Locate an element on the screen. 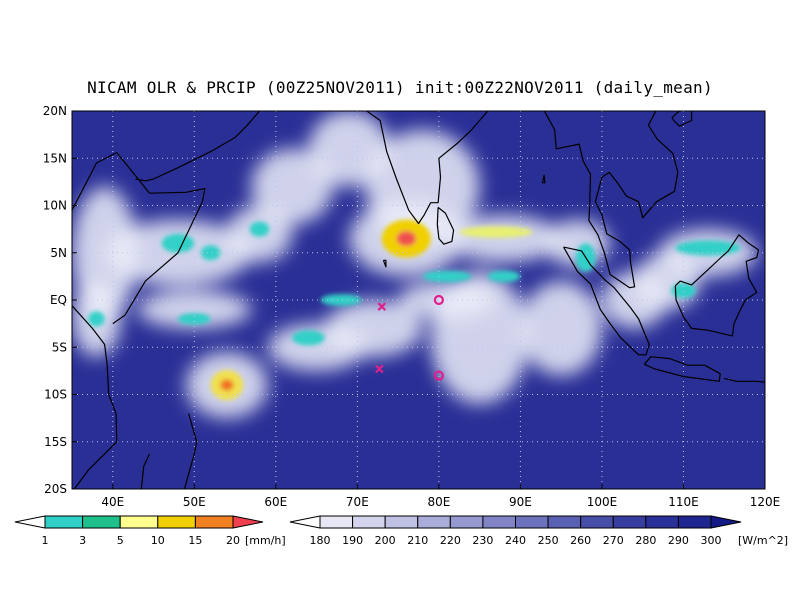 The width and height of the screenshot is (800, 600). lat-tick-label: EQ is located at coordinates (58, 300).